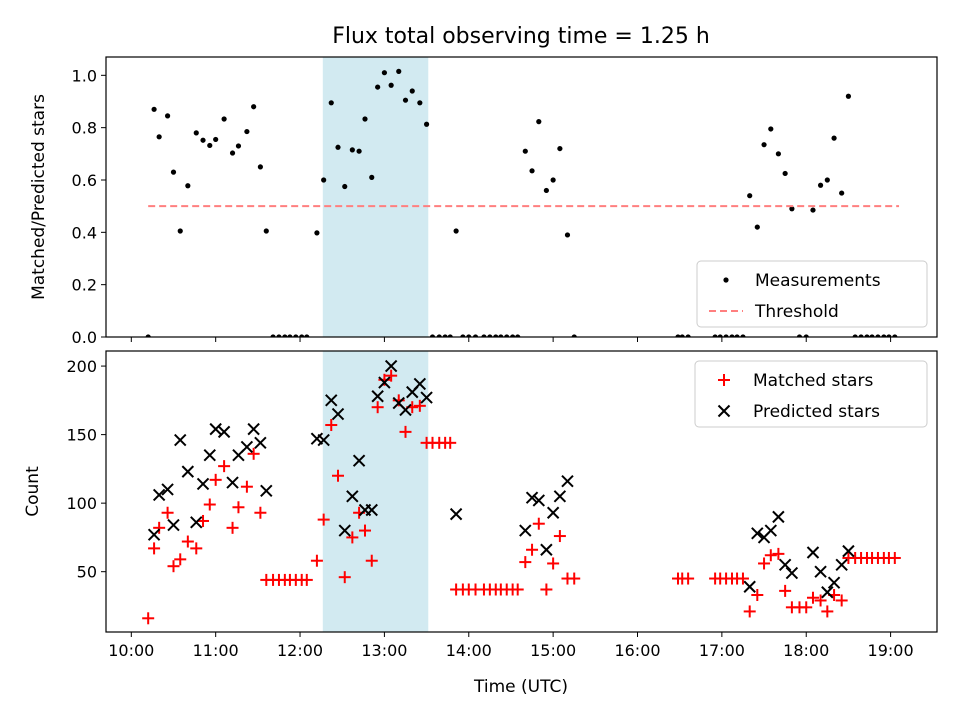 This screenshot has height=720, width=960. I want to click on legend-swatch-d2, so click(724, 411).